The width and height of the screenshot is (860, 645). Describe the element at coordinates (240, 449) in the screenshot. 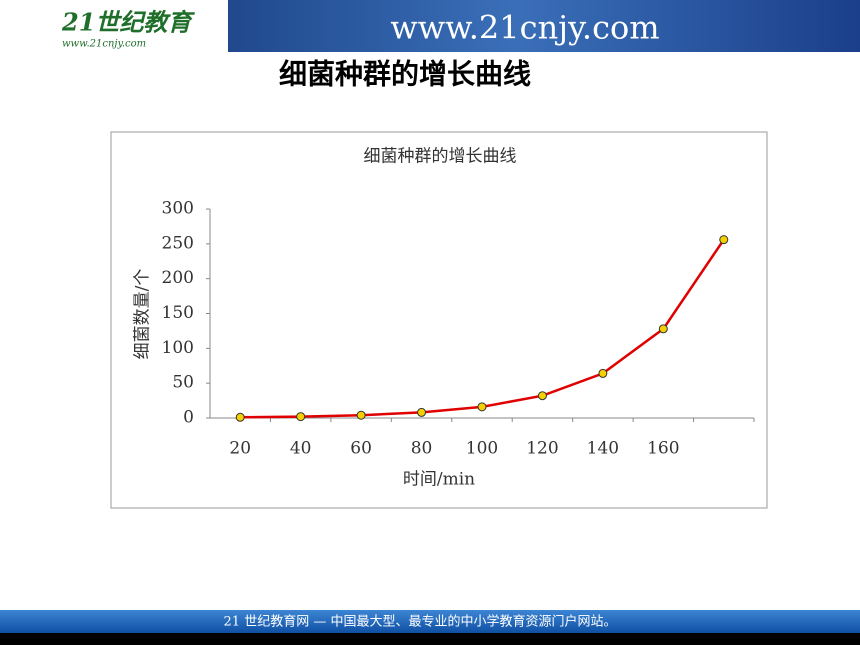

I see `x-tick-label: 20` at that location.